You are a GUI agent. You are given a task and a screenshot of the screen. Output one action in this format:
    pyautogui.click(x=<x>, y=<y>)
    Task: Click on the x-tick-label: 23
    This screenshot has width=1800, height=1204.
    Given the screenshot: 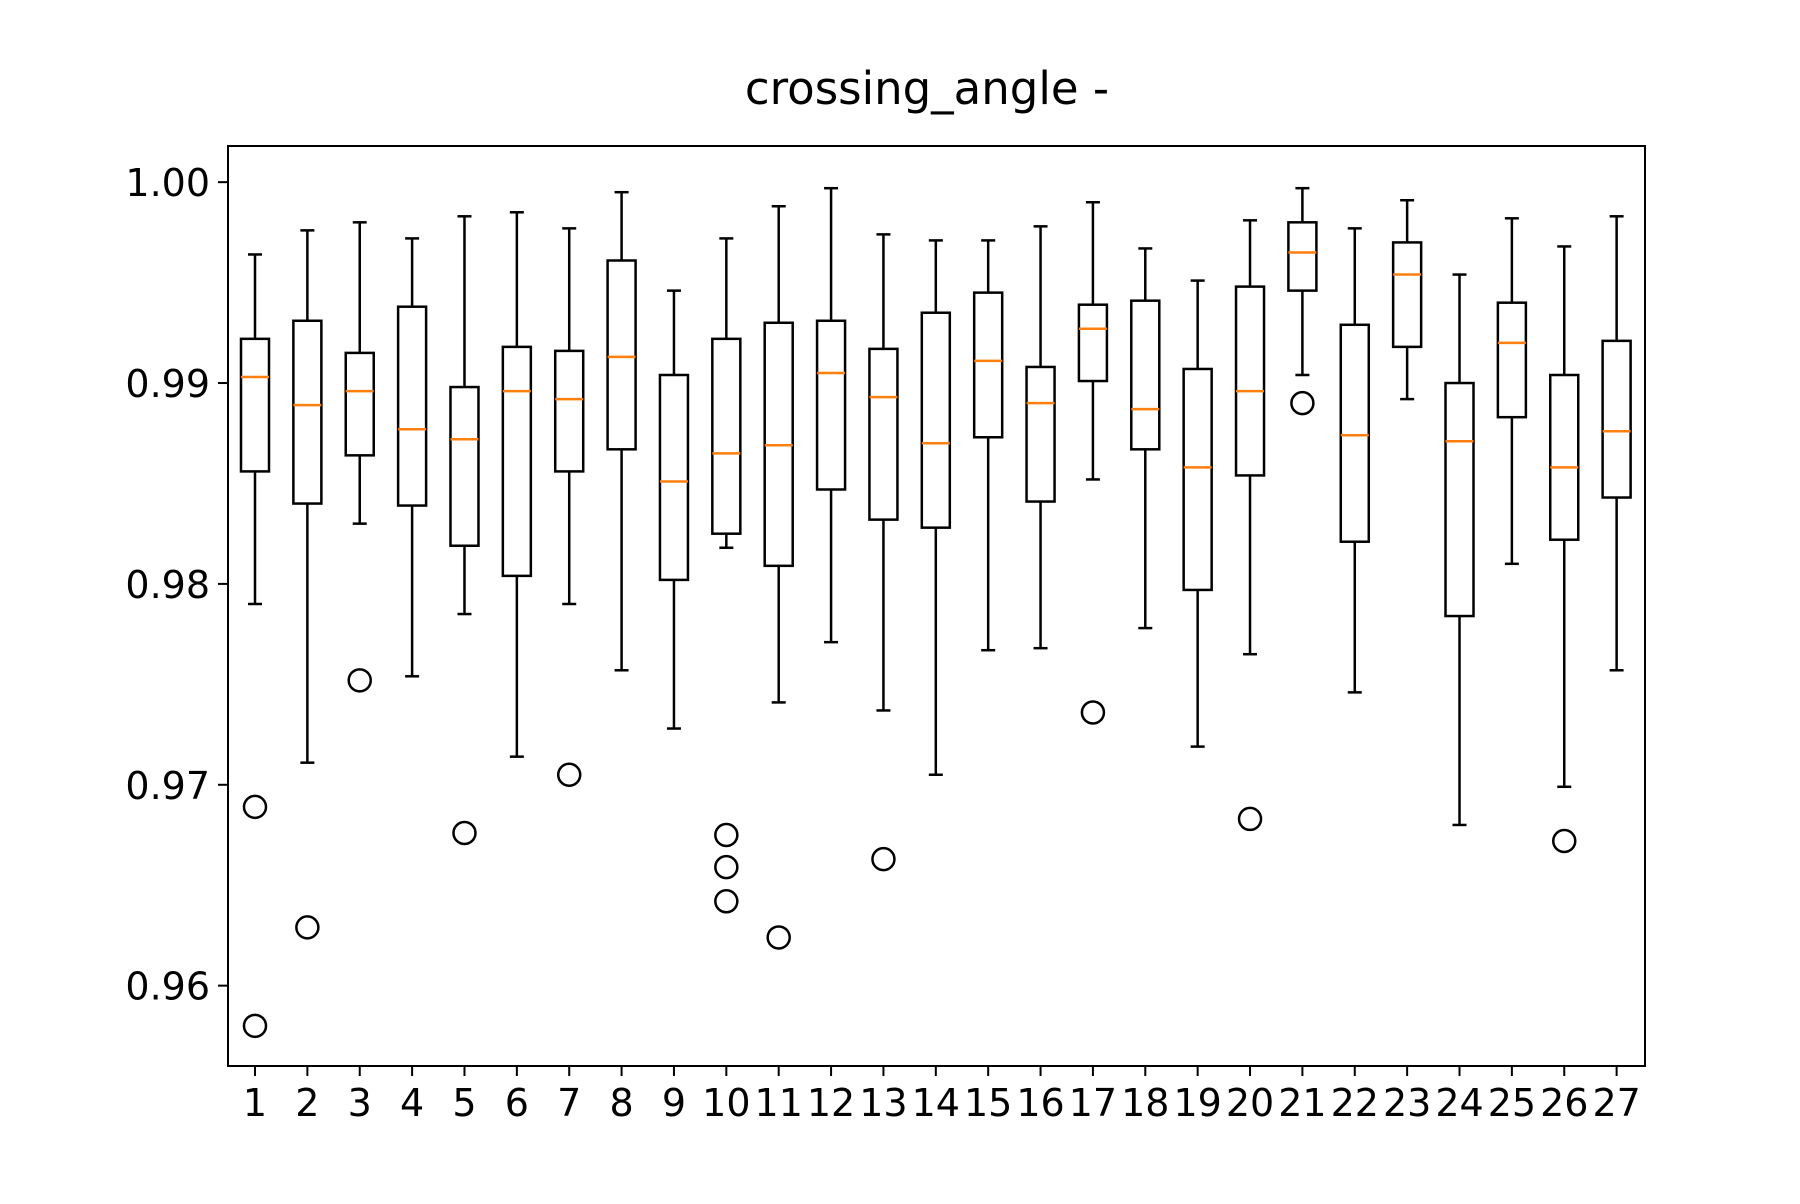 What is the action you would take?
    pyautogui.click(x=1407, y=1103)
    